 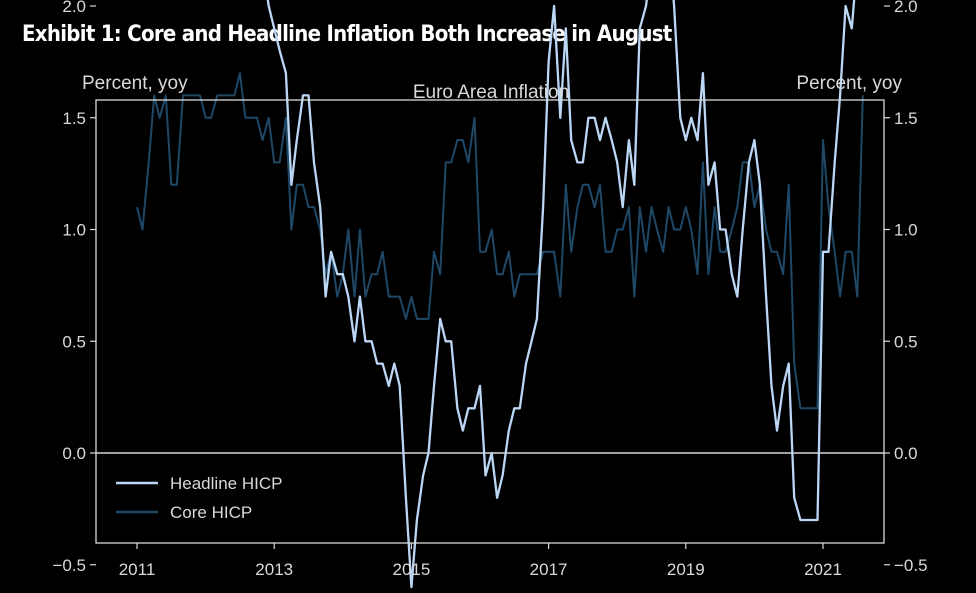 I want to click on y-axis-label-left: Percent, yoy, so click(x=135, y=83).